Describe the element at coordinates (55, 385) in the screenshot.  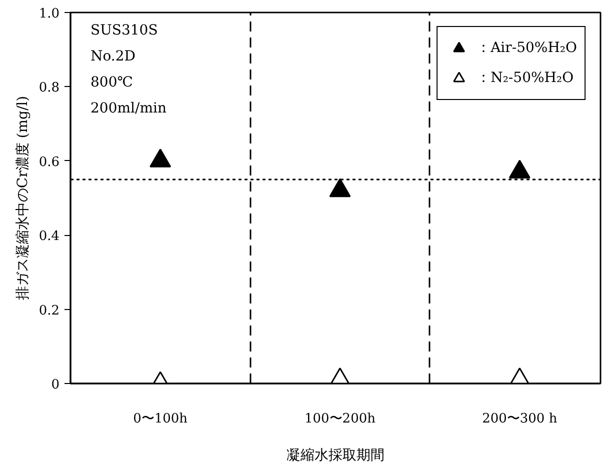
I see `y-tick-label: 0` at that location.